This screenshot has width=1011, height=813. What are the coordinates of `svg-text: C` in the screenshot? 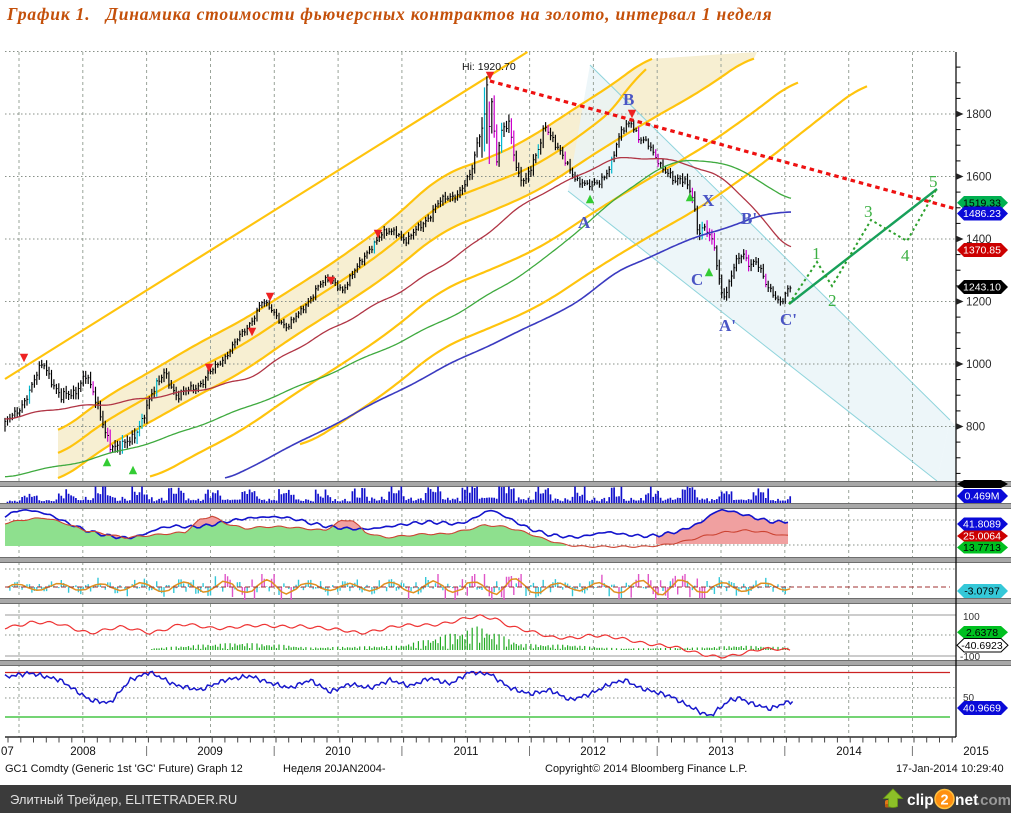 It's located at (697, 279).